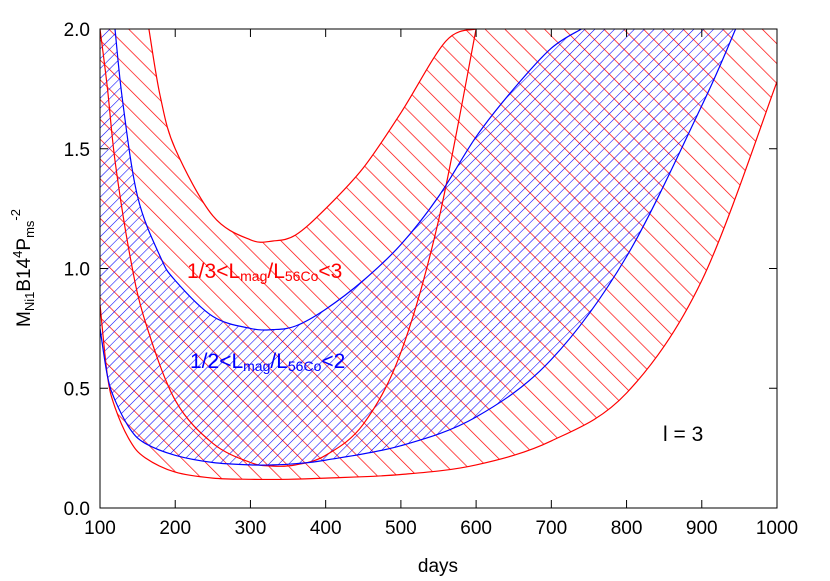  Describe the element at coordinates (251, 528) in the screenshot. I see `x-tick-label: 300` at that location.